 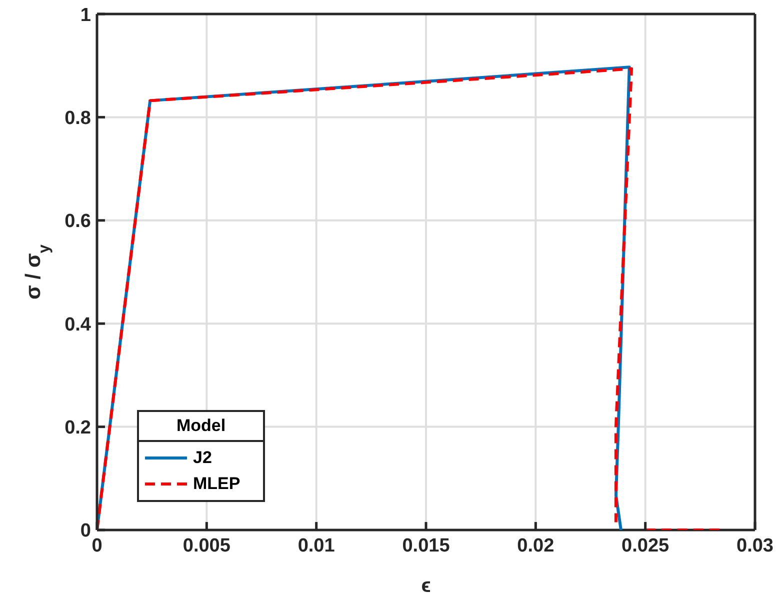 What do you see at coordinates (426, 545) in the screenshot?
I see `x-tick-label: 0.015` at bounding box center [426, 545].